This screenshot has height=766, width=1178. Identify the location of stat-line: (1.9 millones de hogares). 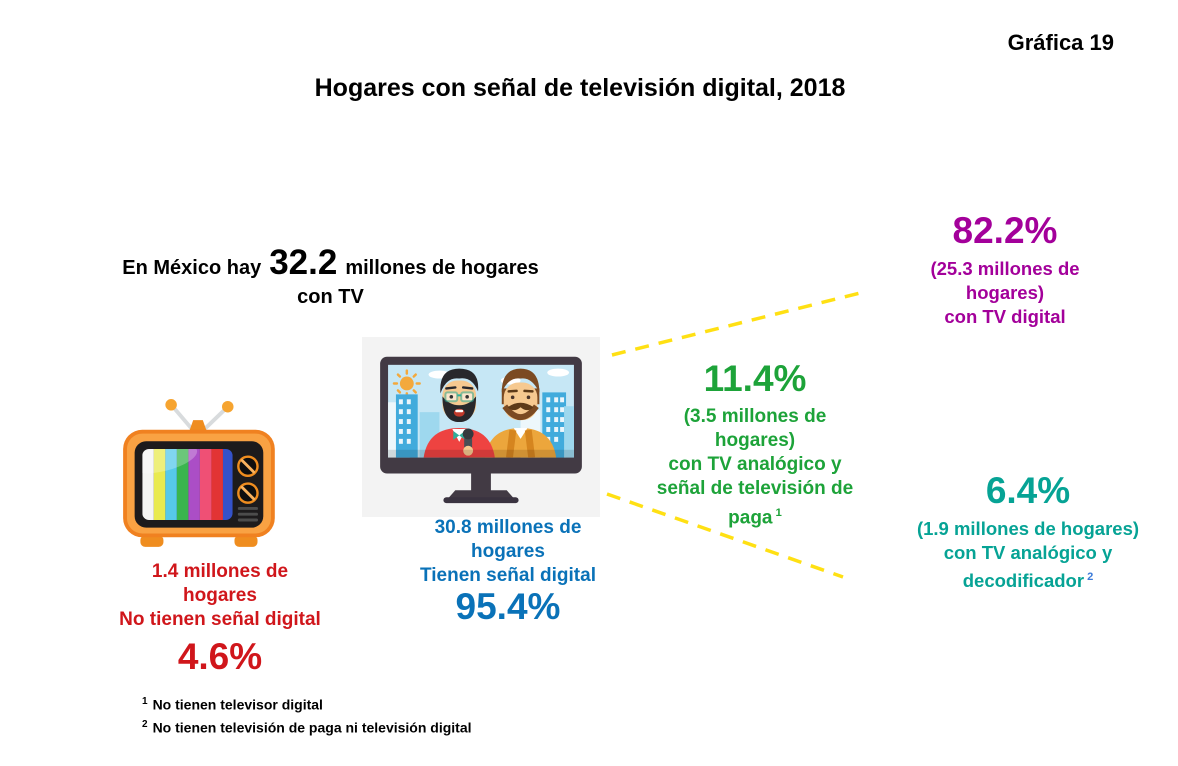
(1028, 528).